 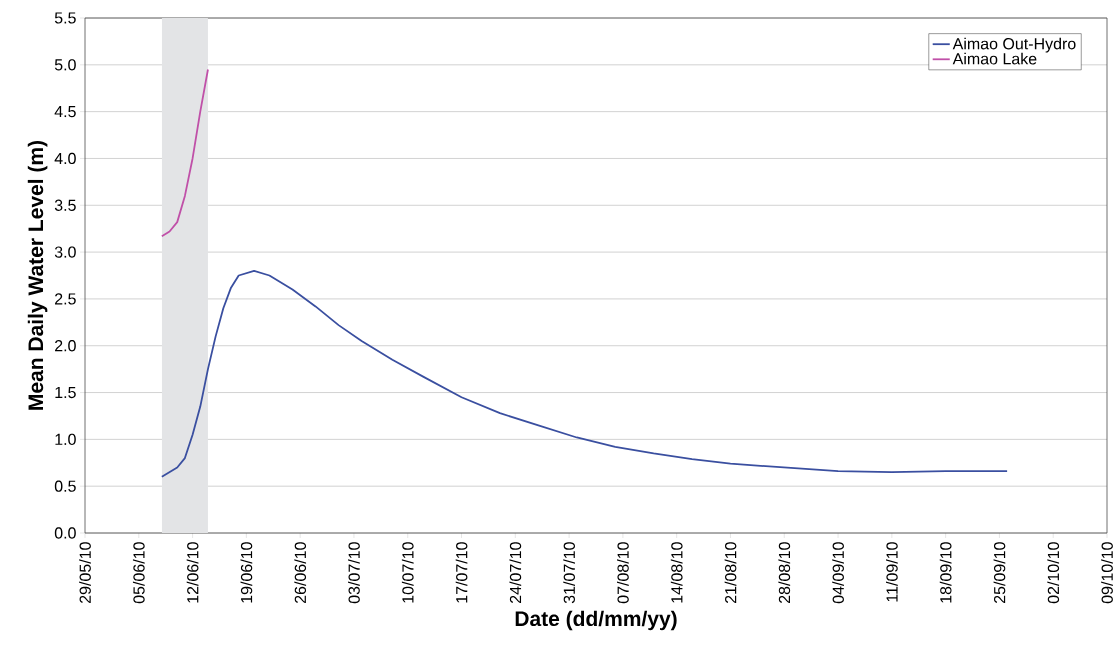 What do you see at coordinates (569, 573) in the screenshot?
I see `x-tick-label: 31/07/10` at bounding box center [569, 573].